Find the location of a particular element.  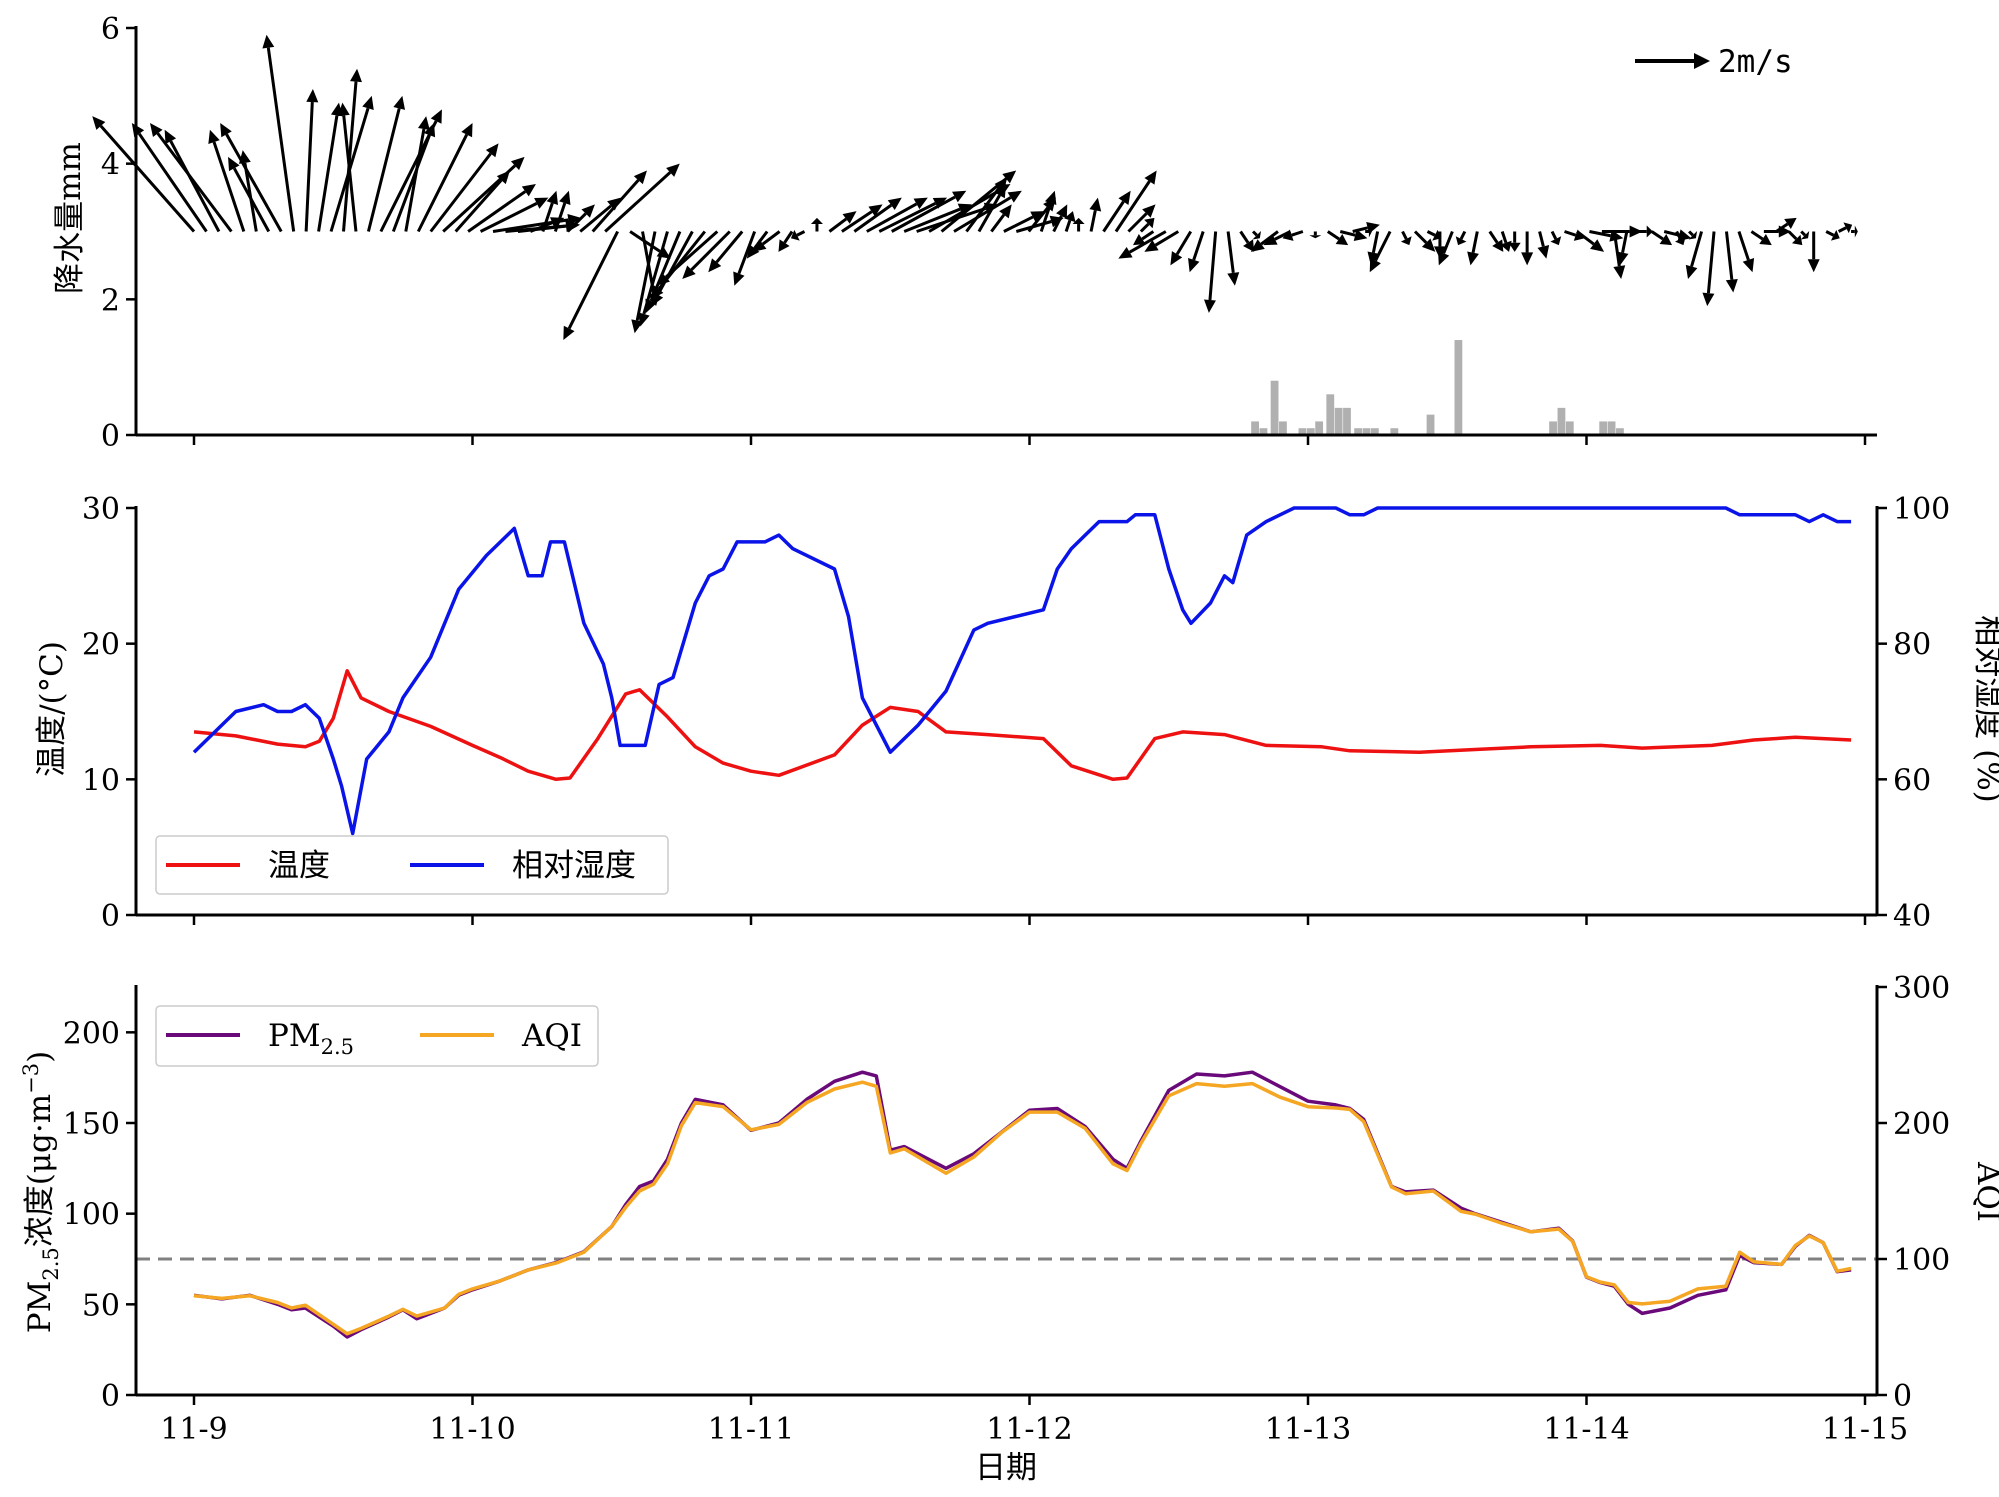

aqi-y-label: AQI is located at coordinates (1984, 1191).